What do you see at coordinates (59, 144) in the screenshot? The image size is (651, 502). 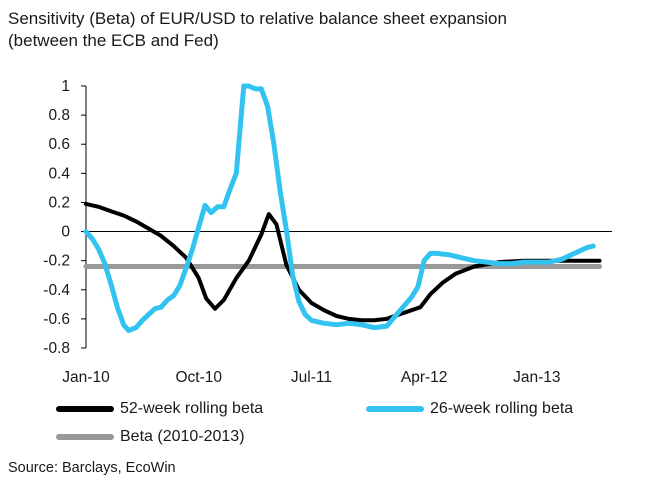 I see `y-tick-label: 0.6` at bounding box center [59, 144].